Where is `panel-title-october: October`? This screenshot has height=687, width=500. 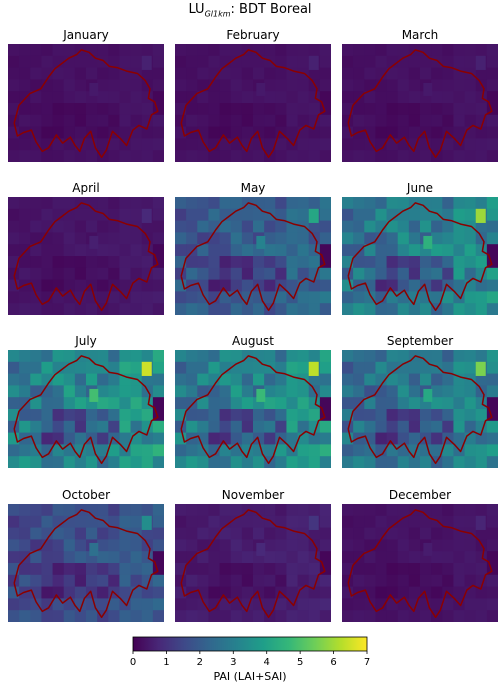 panel-title-october: October is located at coordinates (86, 495).